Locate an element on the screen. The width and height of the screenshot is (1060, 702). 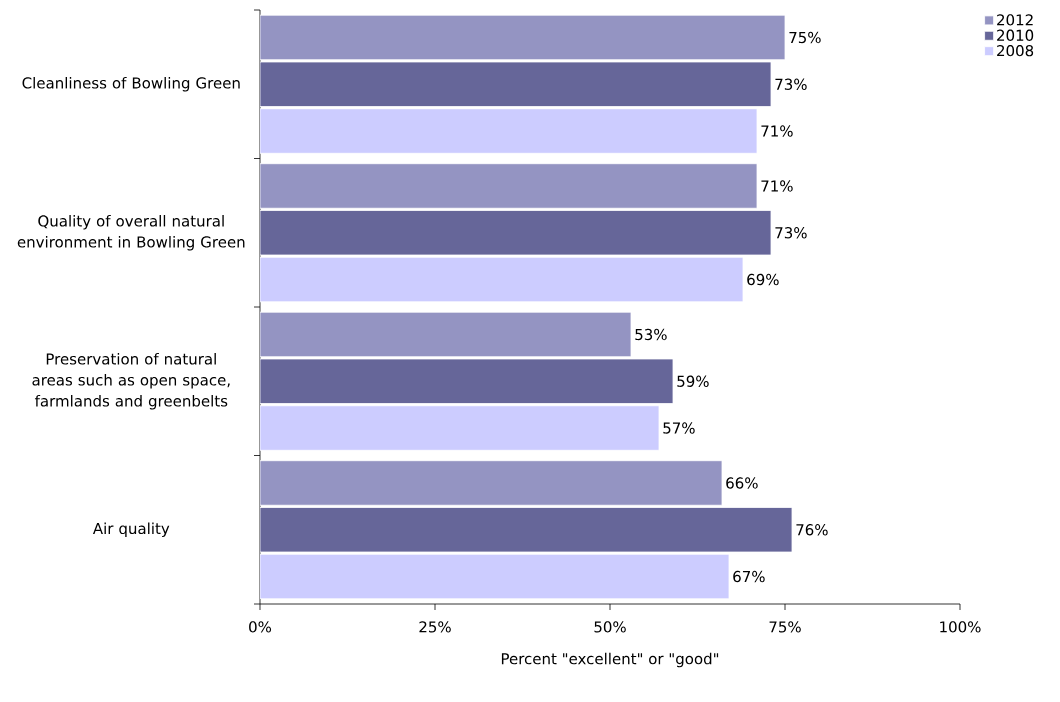
data-label: 67% is located at coordinates (749, 576).